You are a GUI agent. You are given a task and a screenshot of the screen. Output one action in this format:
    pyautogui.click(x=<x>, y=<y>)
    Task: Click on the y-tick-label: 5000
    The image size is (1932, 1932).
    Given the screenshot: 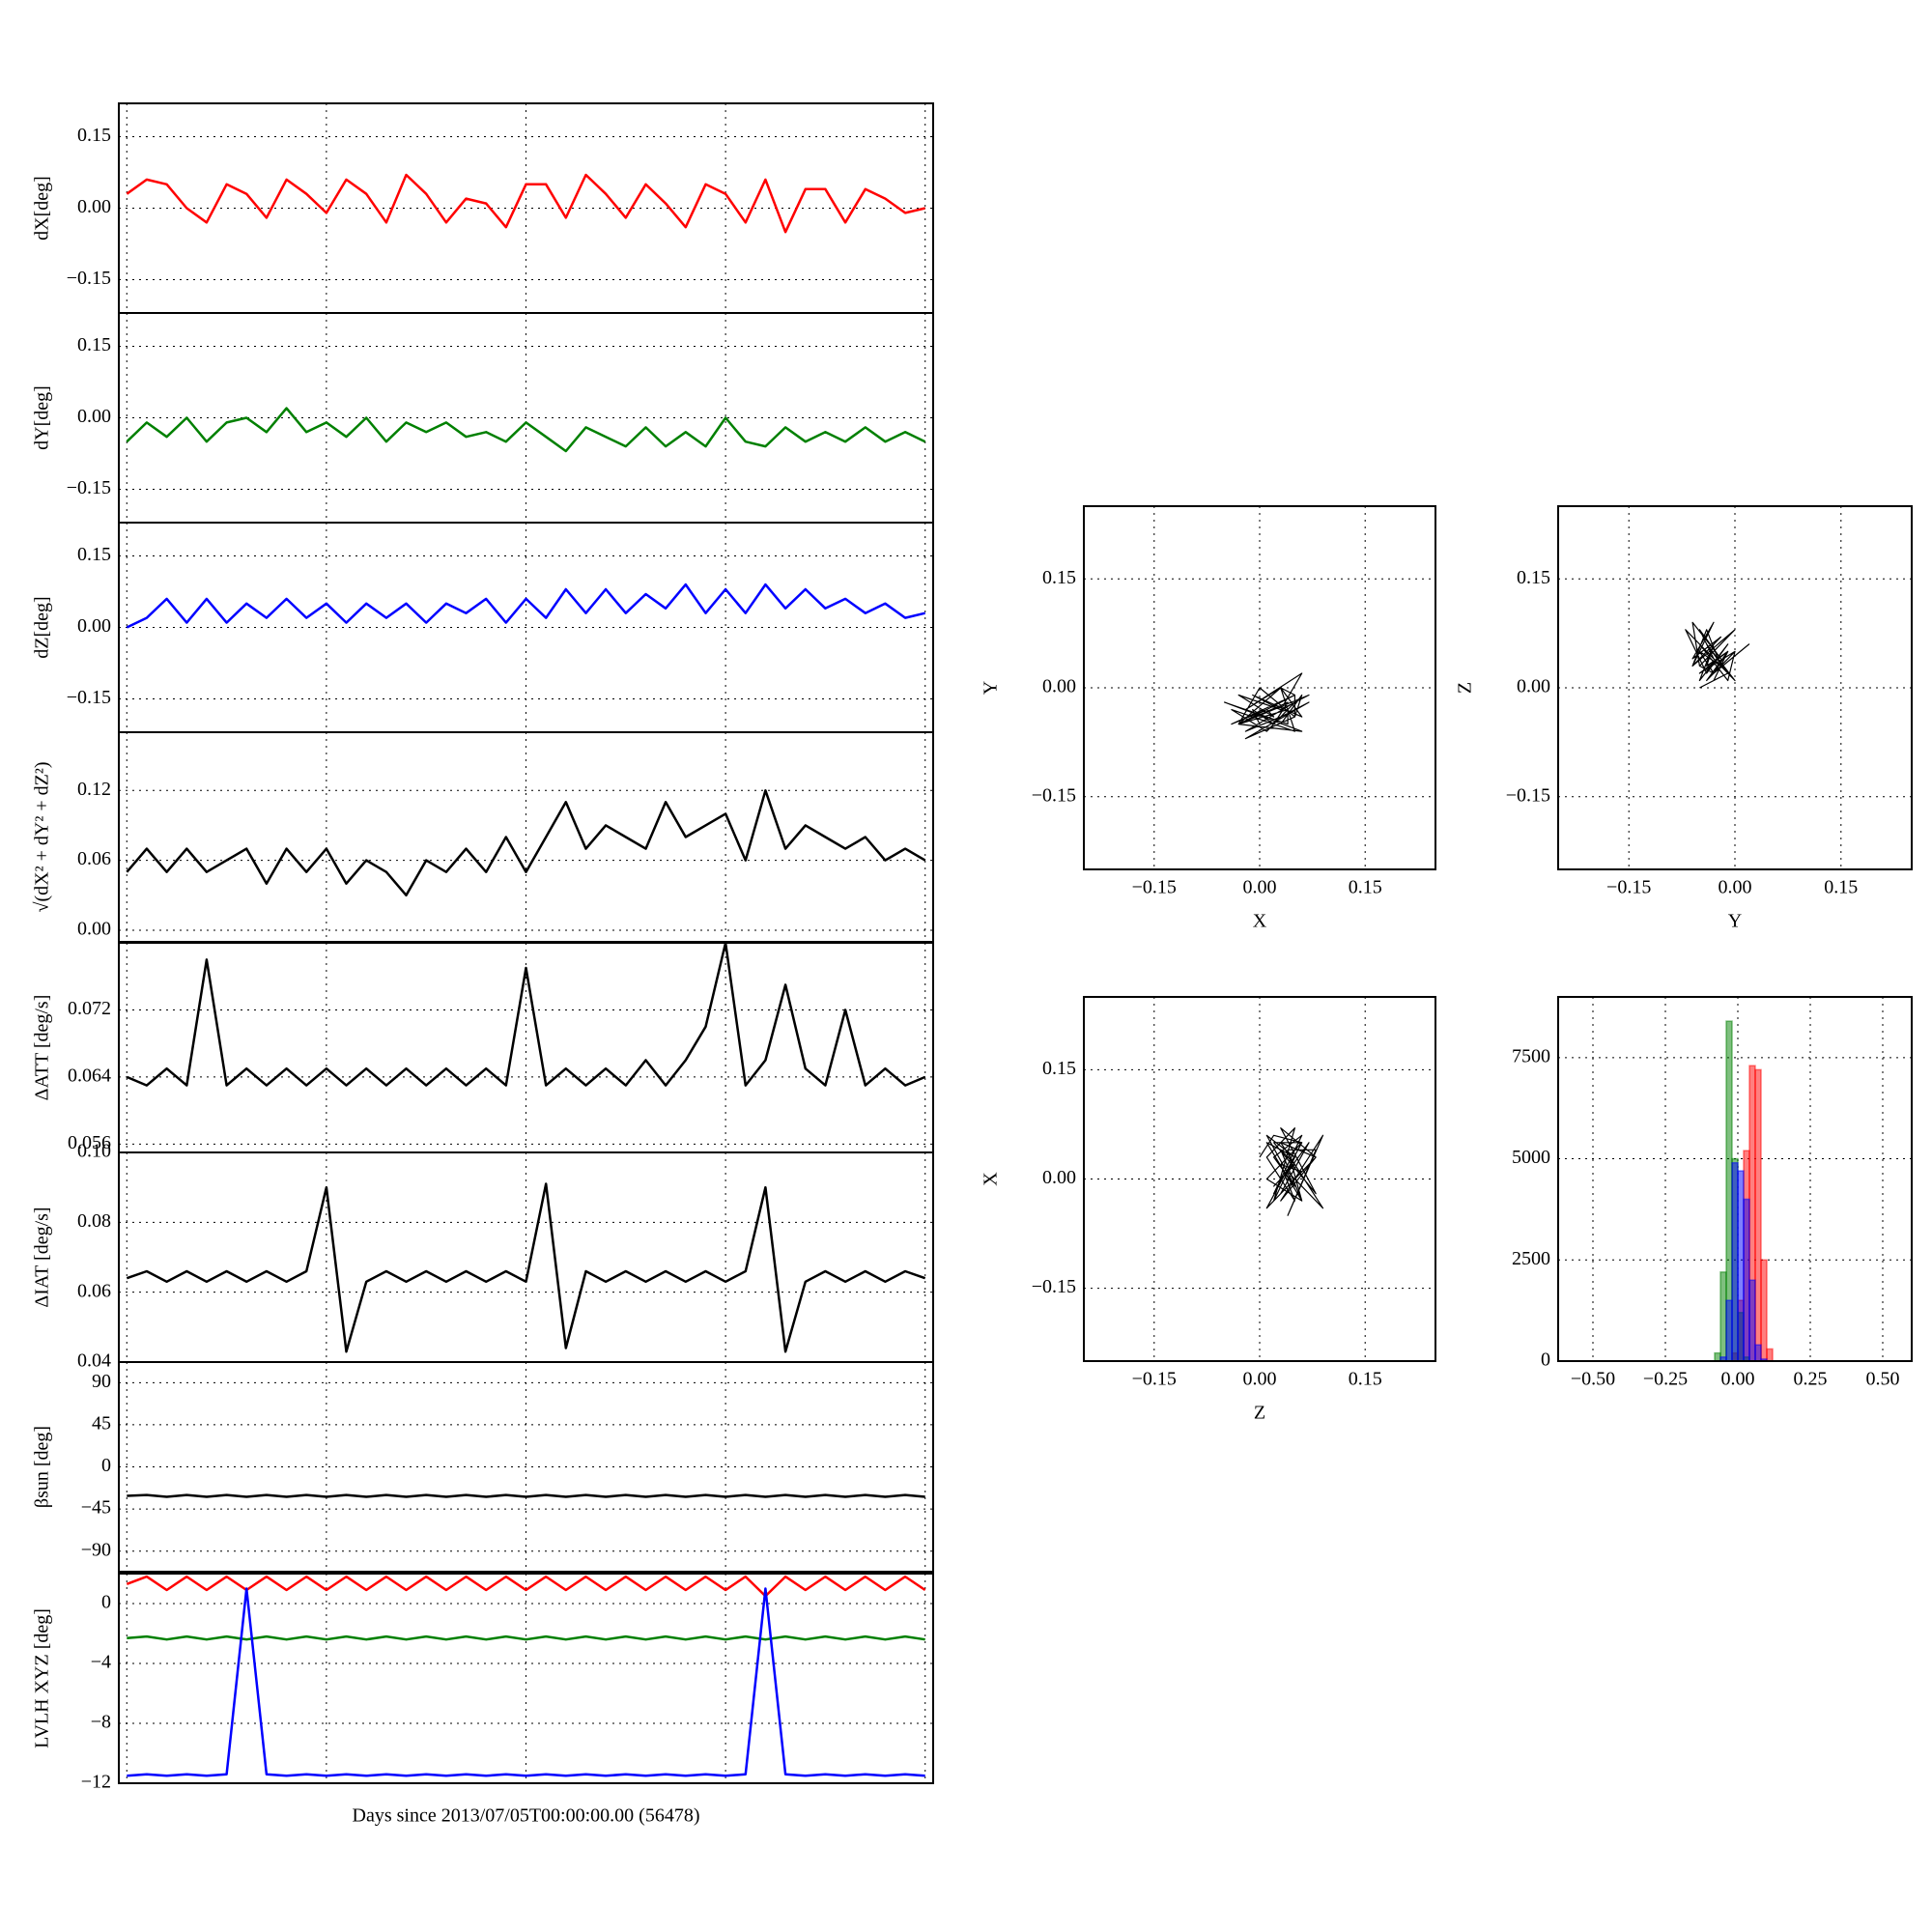 What is the action you would take?
    pyautogui.click(x=1531, y=1157)
    